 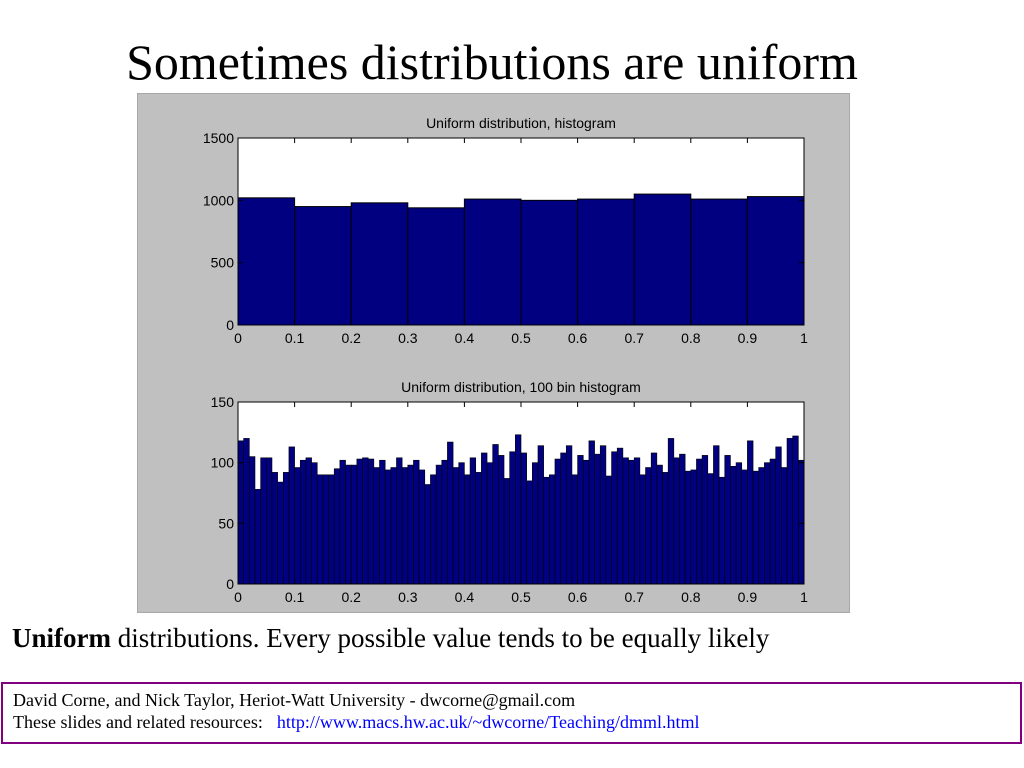 I want to click on footer-resources-label: These slides and related resources:, so click(x=138, y=722).